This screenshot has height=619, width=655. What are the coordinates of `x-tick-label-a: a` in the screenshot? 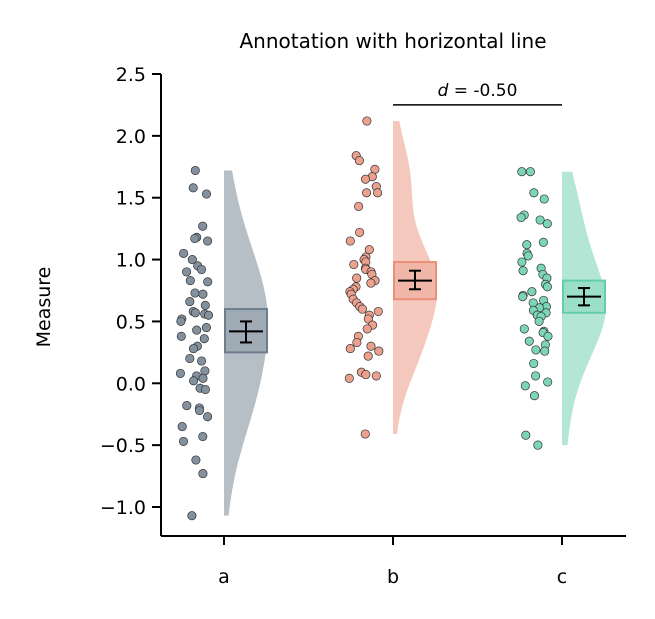 It's located at (224, 577).